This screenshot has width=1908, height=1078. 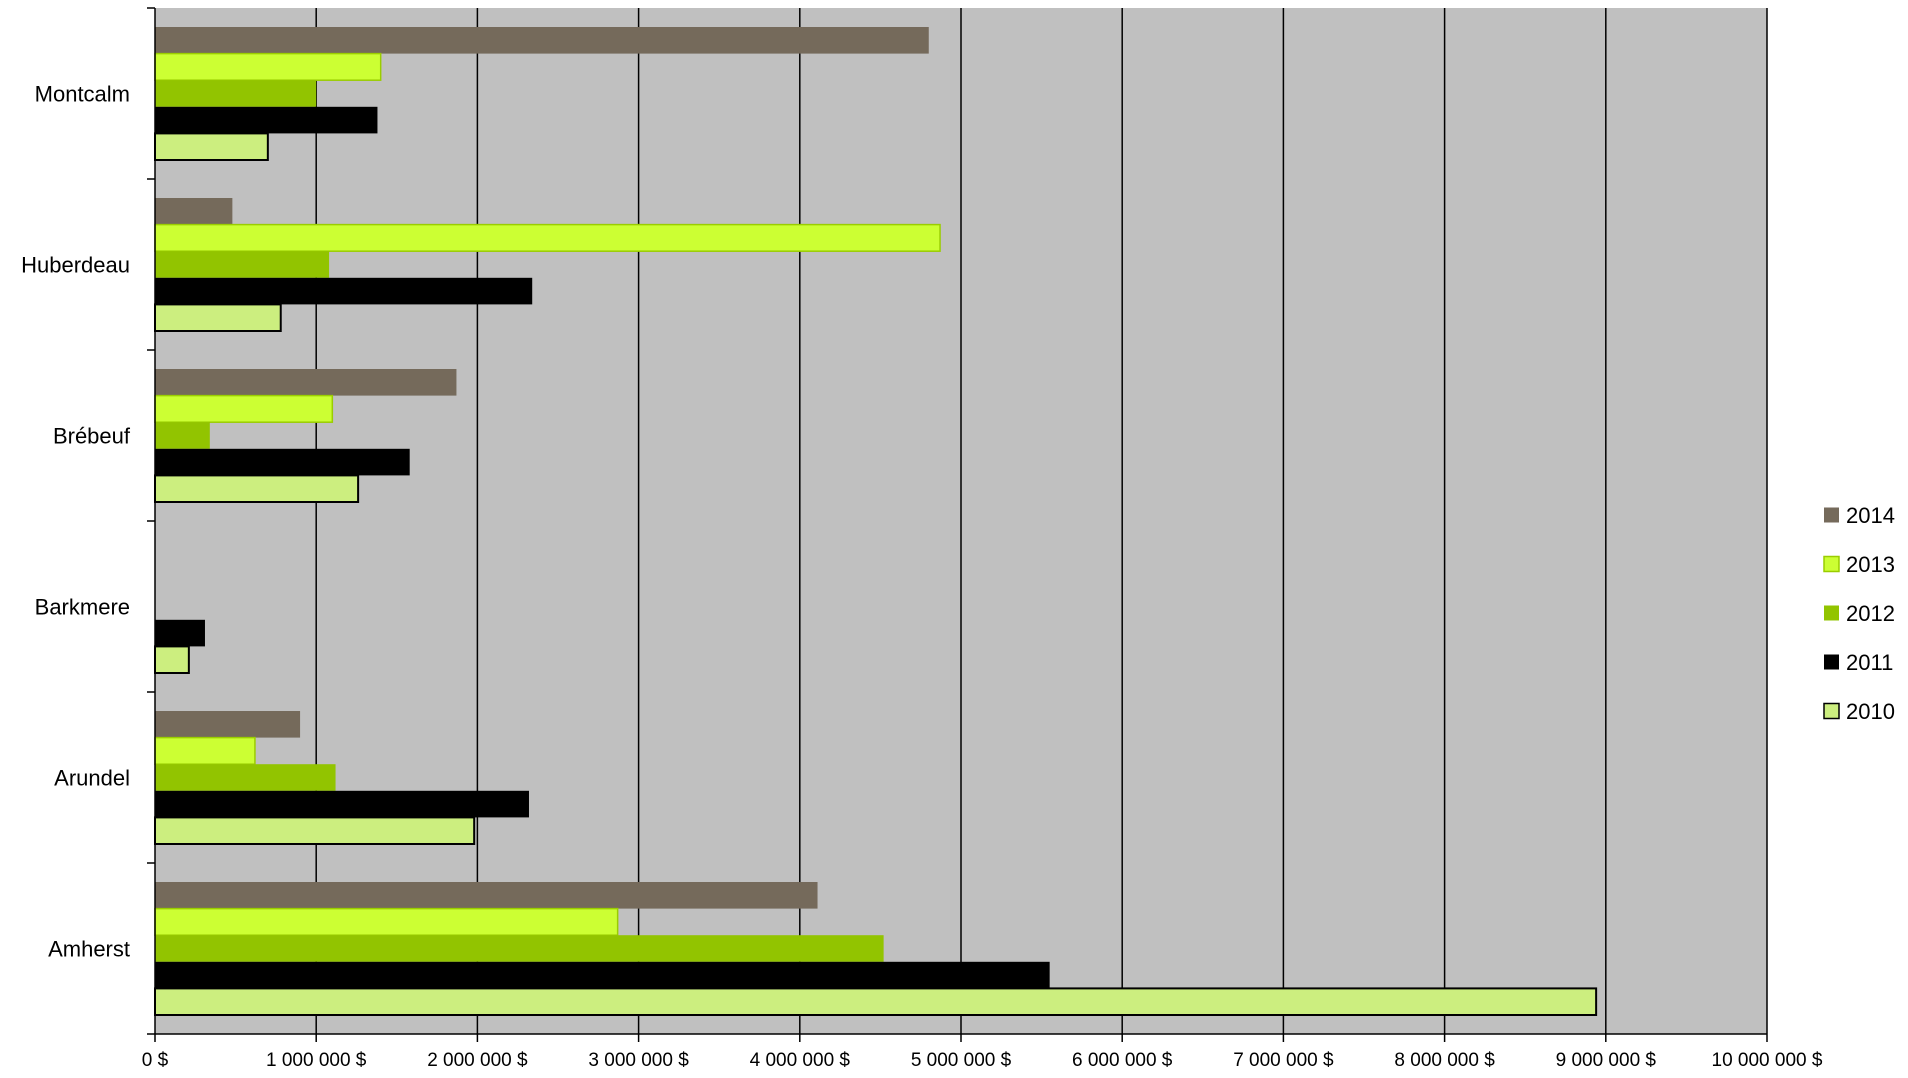 I want to click on category-label: Montcalm, so click(x=82, y=94).